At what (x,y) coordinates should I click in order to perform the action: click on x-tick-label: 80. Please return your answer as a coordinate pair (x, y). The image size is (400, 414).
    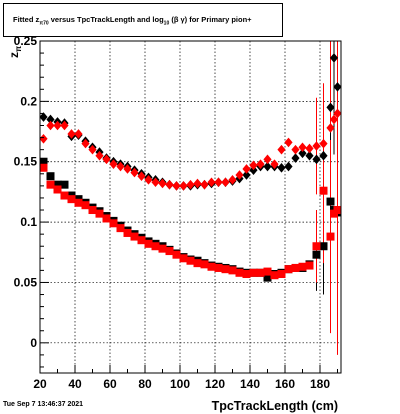
    Looking at the image, I should click on (145, 384).